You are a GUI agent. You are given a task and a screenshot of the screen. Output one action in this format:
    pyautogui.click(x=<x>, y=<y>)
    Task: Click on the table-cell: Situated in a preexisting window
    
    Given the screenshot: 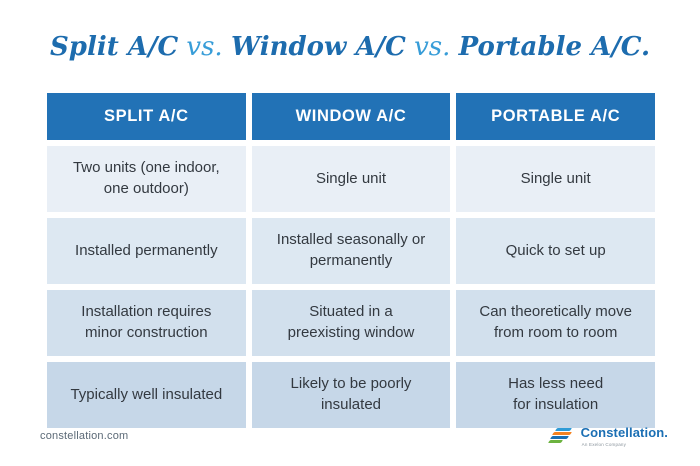 What is the action you would take?
    pyautogui.click(x=351, y=323)
    